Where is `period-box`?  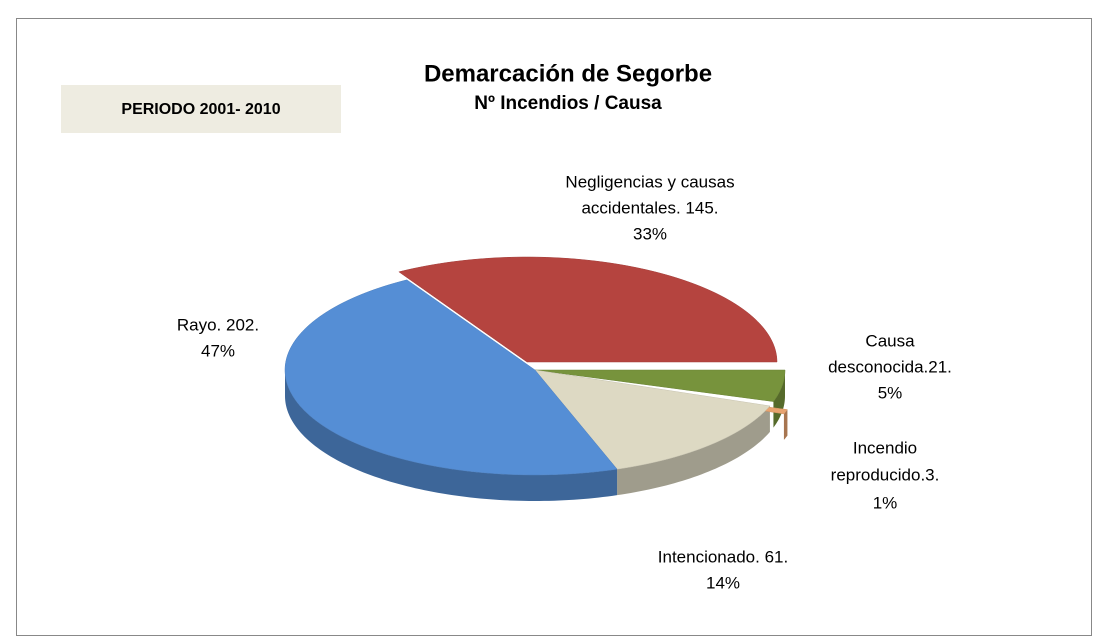
period-box is located at coordinates (201, 109).